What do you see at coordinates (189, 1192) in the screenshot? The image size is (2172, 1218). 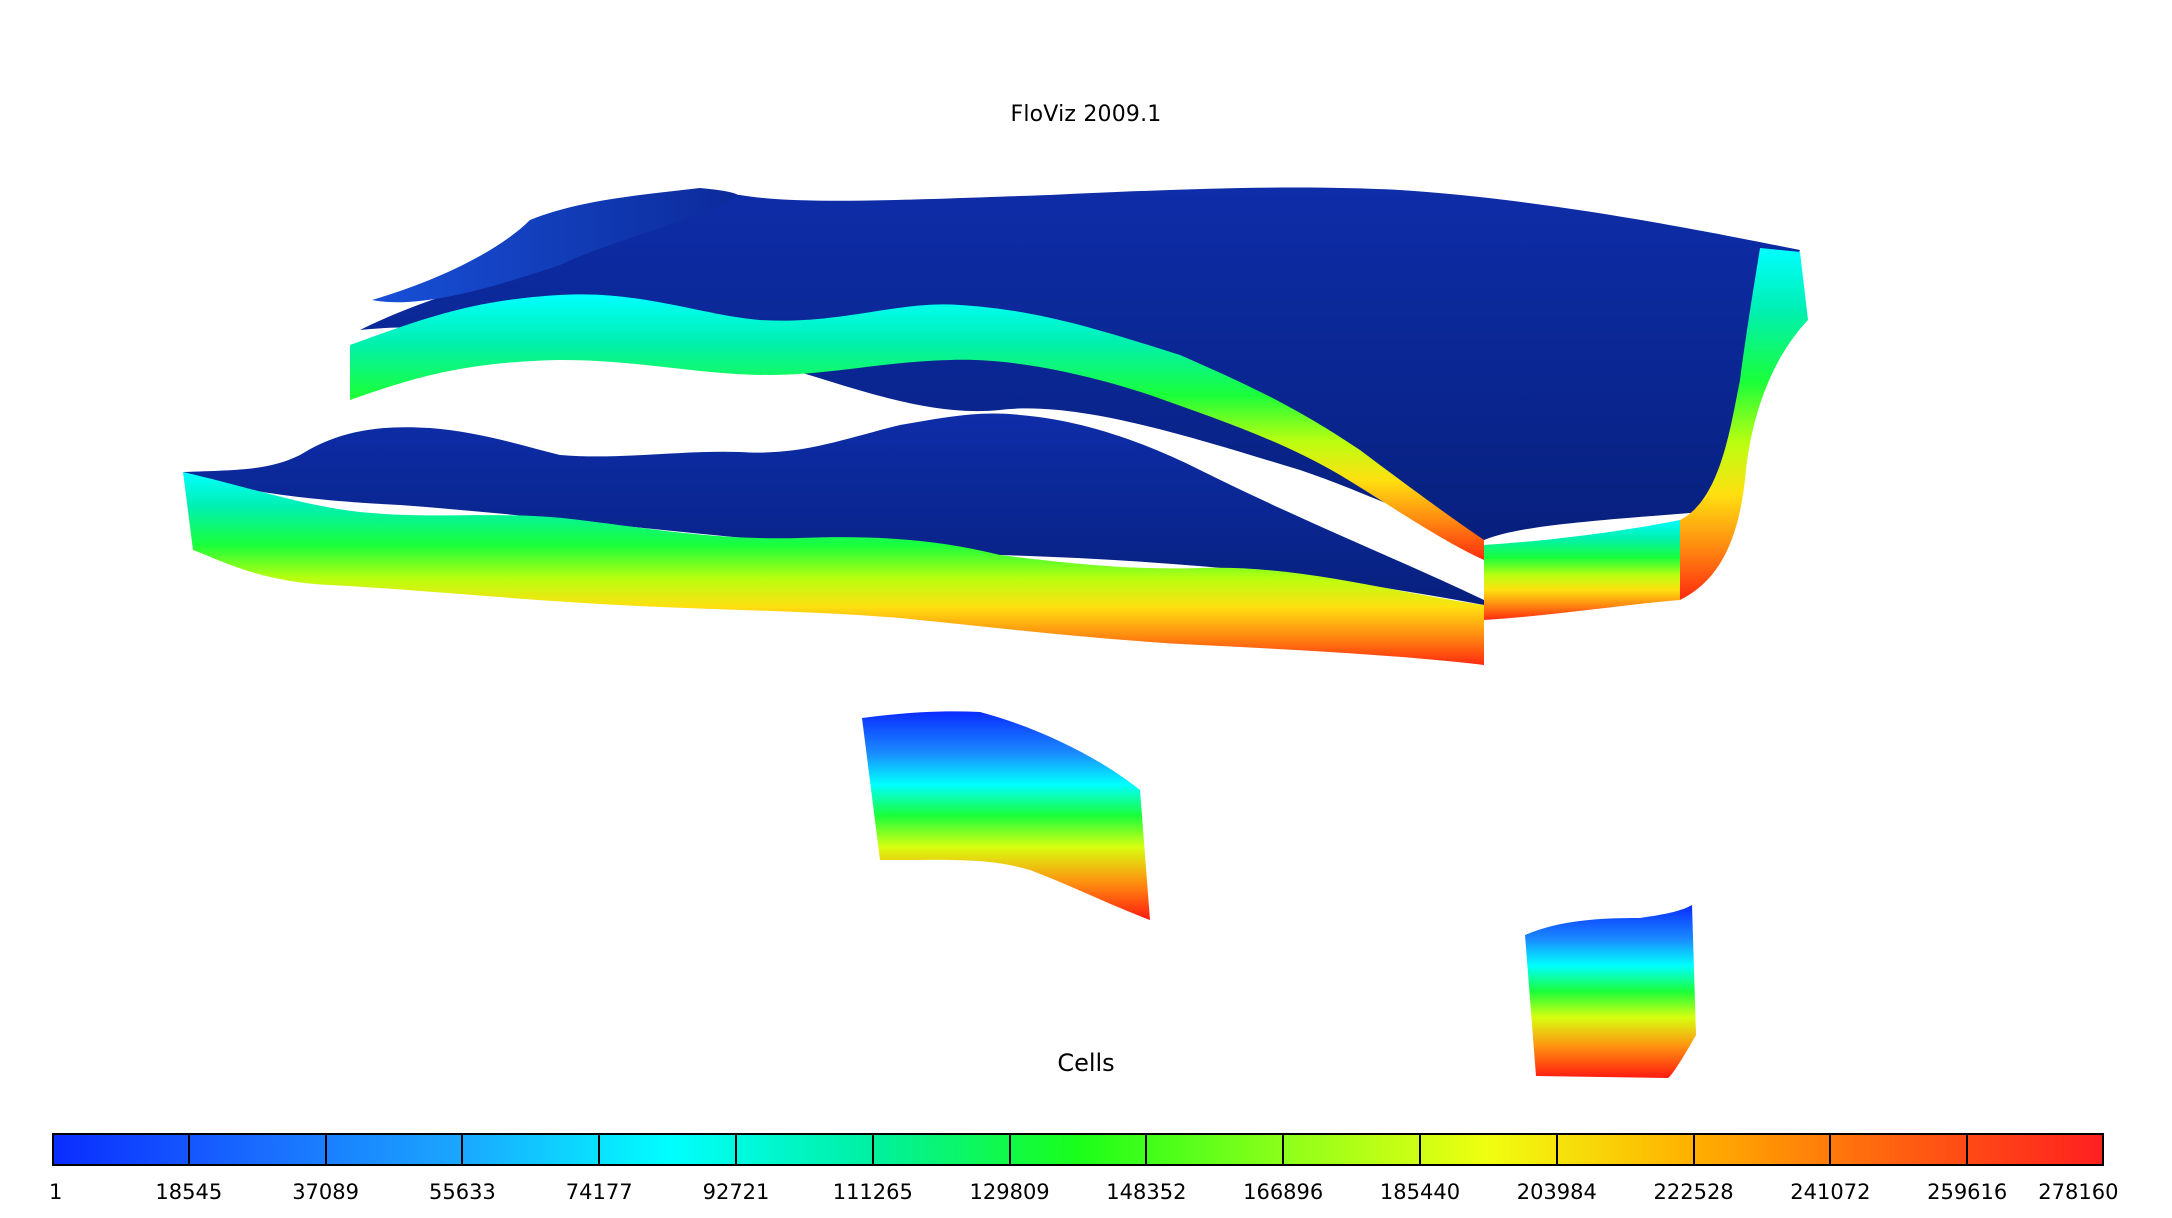 I see `colorbar-tick-label: 18545` at bounding box center [189, 1192].